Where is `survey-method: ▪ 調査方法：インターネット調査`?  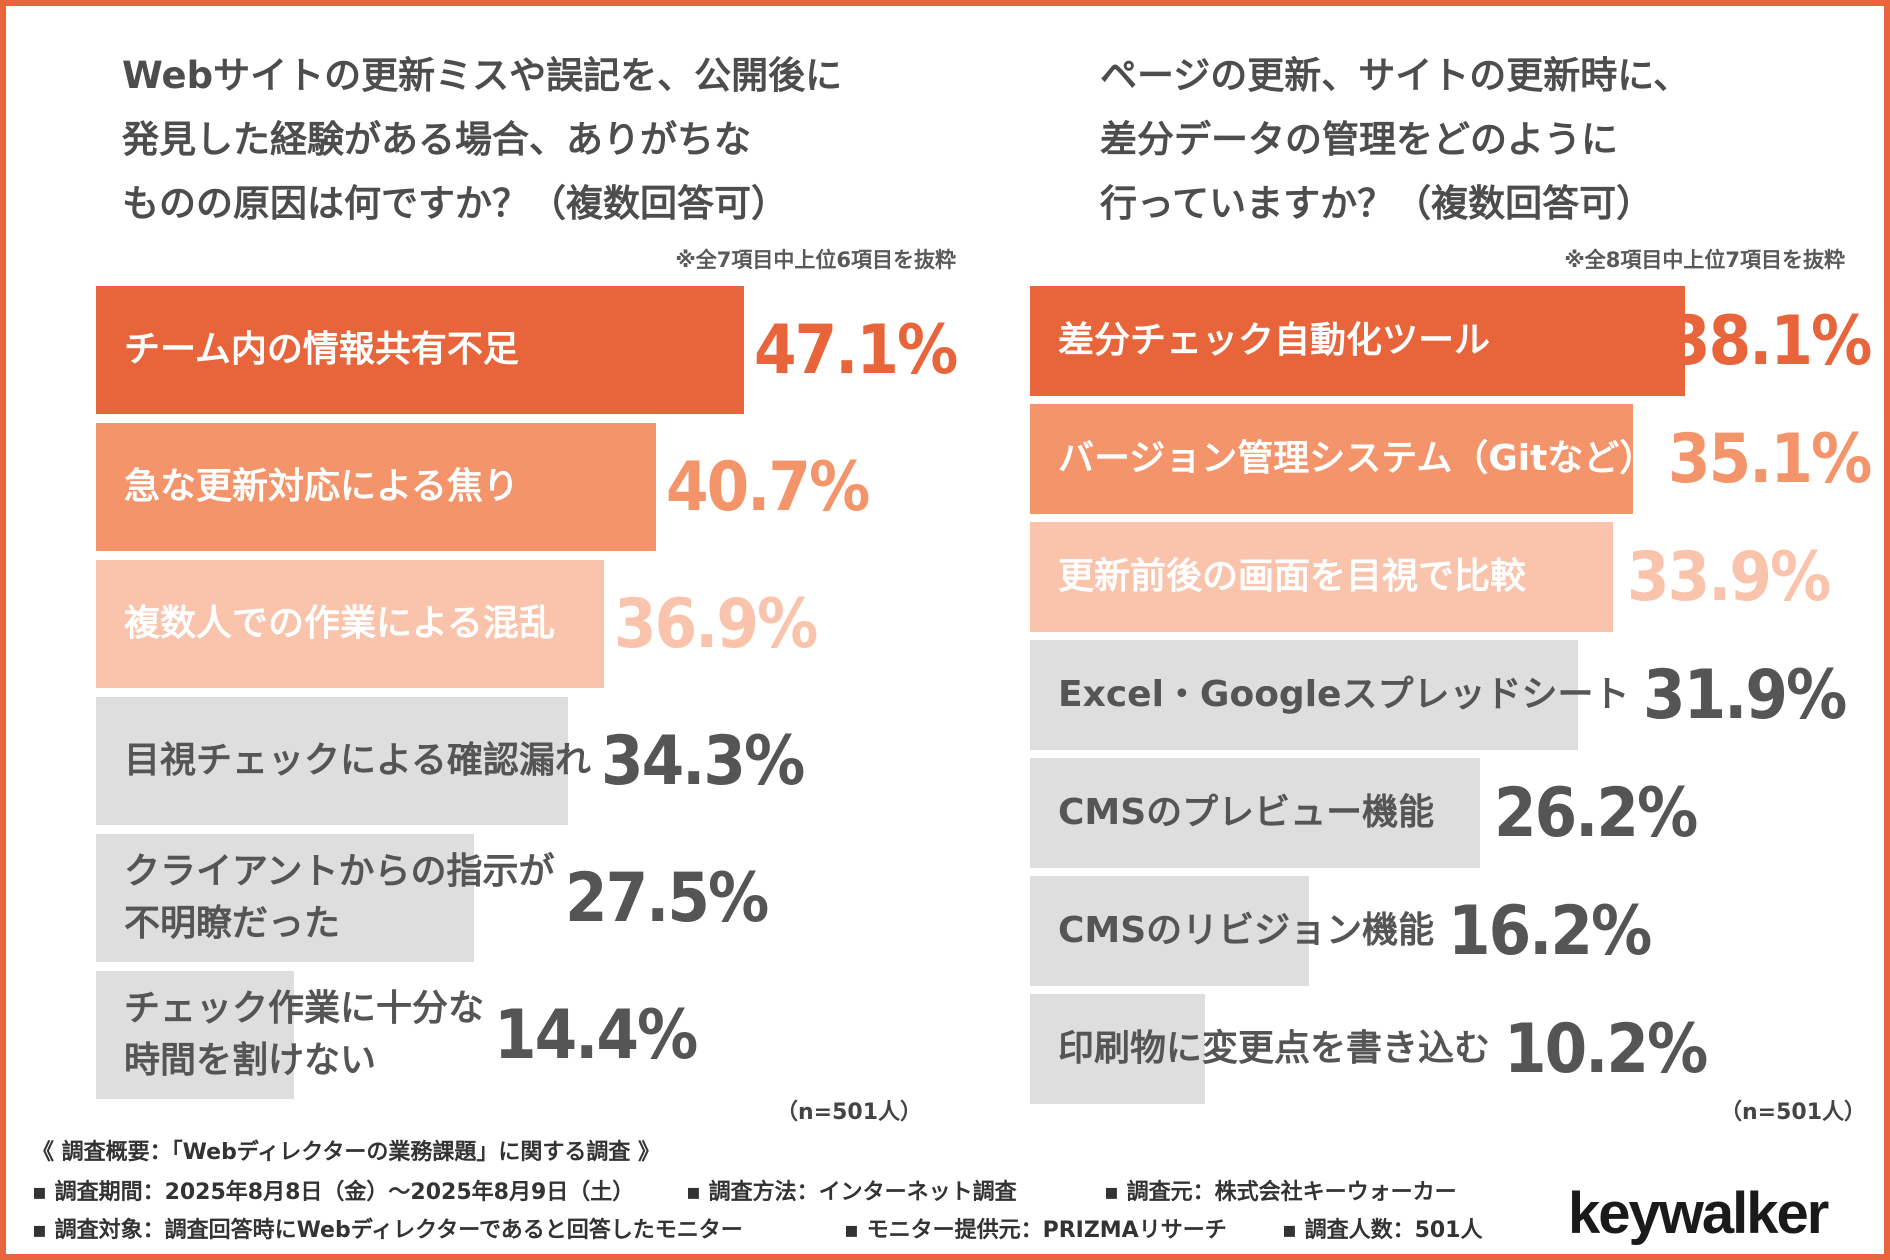 survey-method: ▪ 調査方法：インターネット調査 is located at coordinates (851, 1192).